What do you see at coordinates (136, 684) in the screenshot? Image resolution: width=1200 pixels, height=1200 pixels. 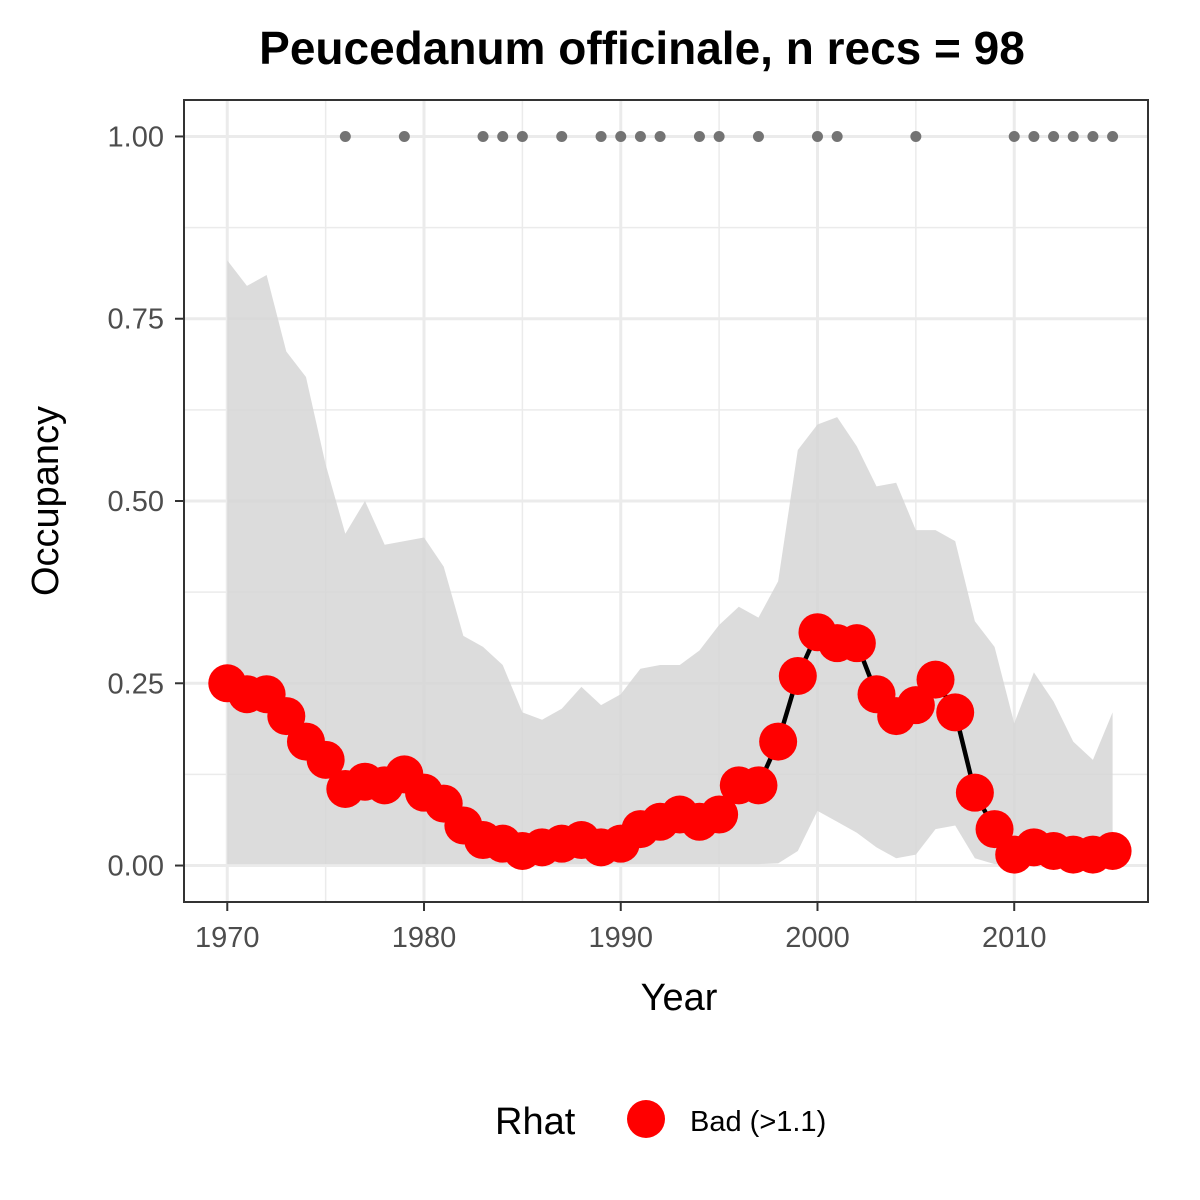 I see `y-tick-label: 0.25` at bounding box center [136, 684].